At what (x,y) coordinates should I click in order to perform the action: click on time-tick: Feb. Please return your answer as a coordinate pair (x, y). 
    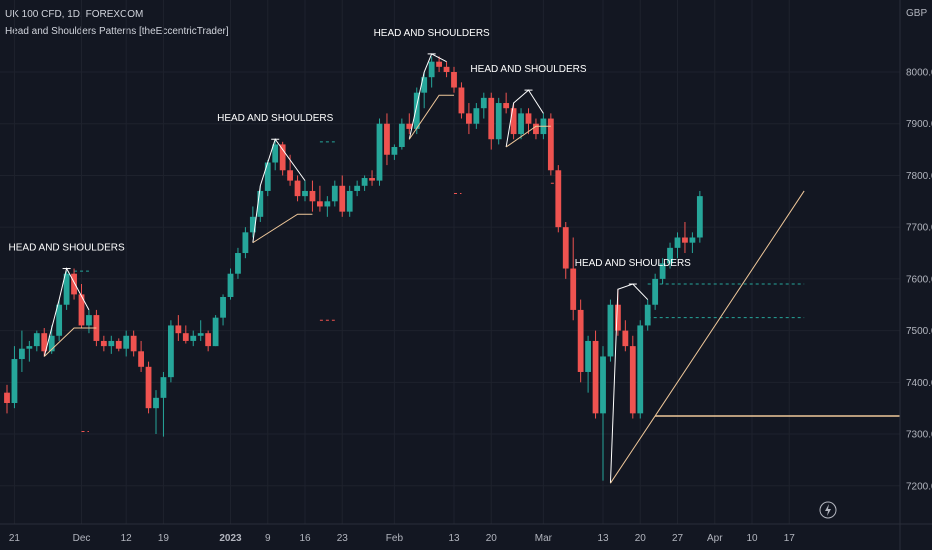
    Looking at the image, I should click on (395, 538).